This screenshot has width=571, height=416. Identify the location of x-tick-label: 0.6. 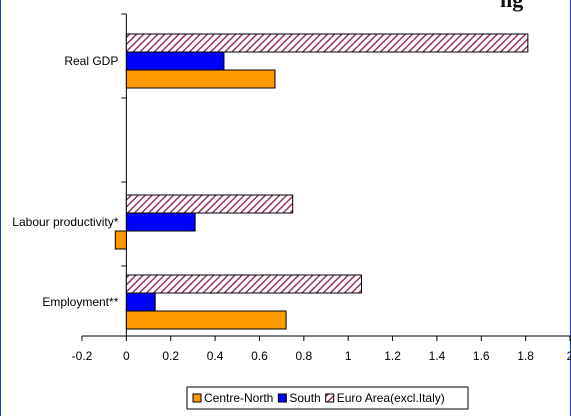
(259, 356).